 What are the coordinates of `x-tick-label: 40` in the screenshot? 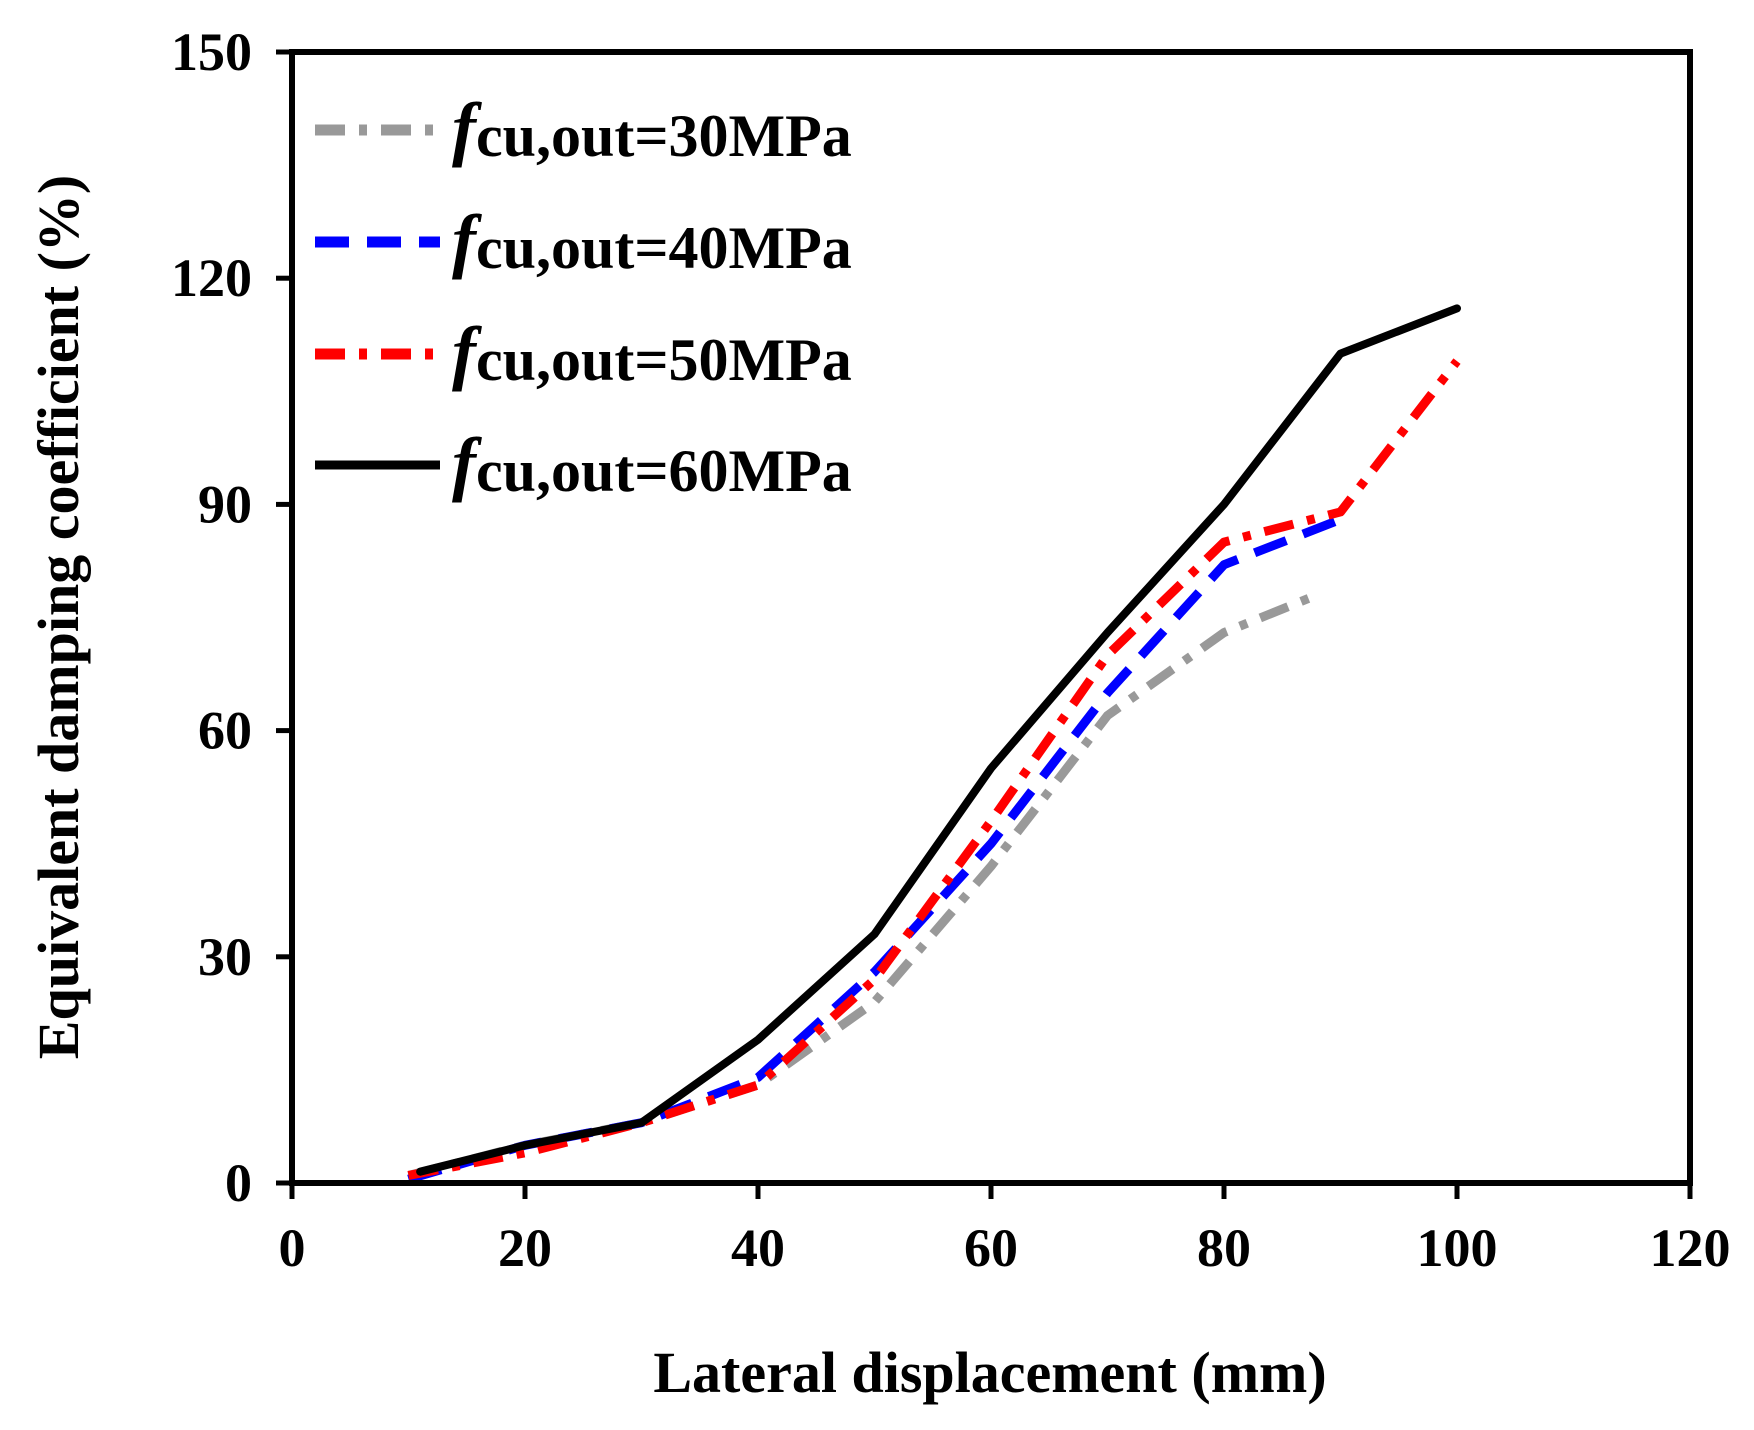 It's located at (758, 1248).